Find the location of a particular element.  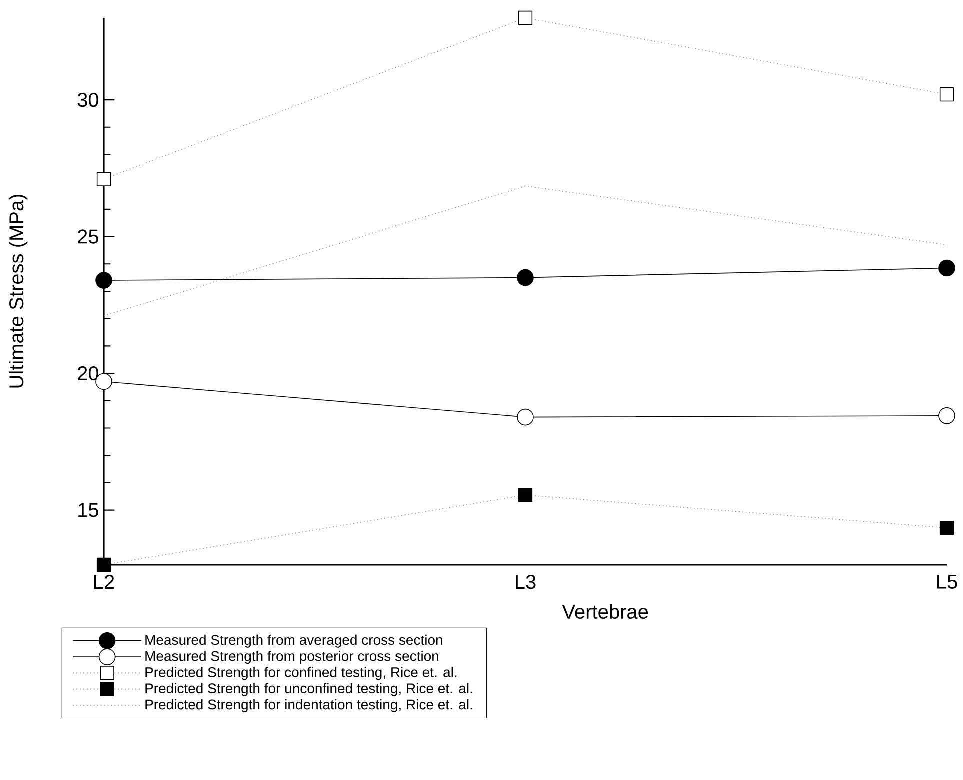

y-tick-label: 15 is located at coordinates (88, 510).